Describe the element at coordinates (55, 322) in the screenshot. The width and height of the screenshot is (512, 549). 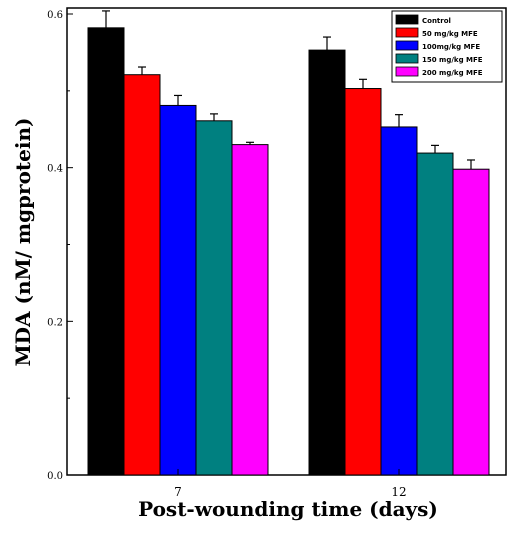
I see `y-tick-label: 0.2` at that location.